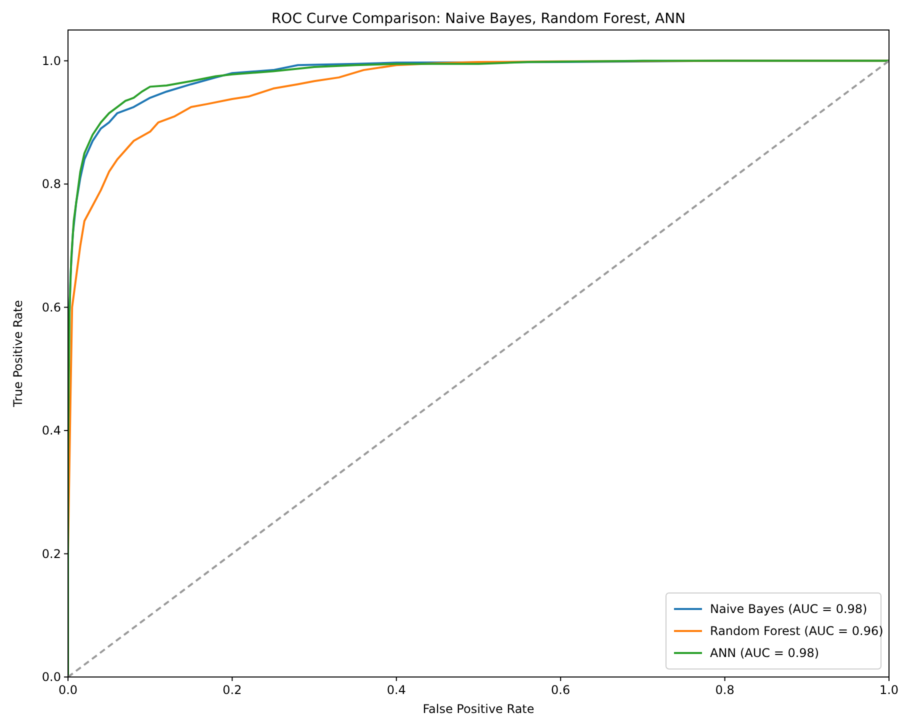 The height and width of the screenshot is (727, 911). What do you see at coordinates (51, 61) in the screenshot?
I see `y-tick-label: 1.0` at bounding box center [51, 61].